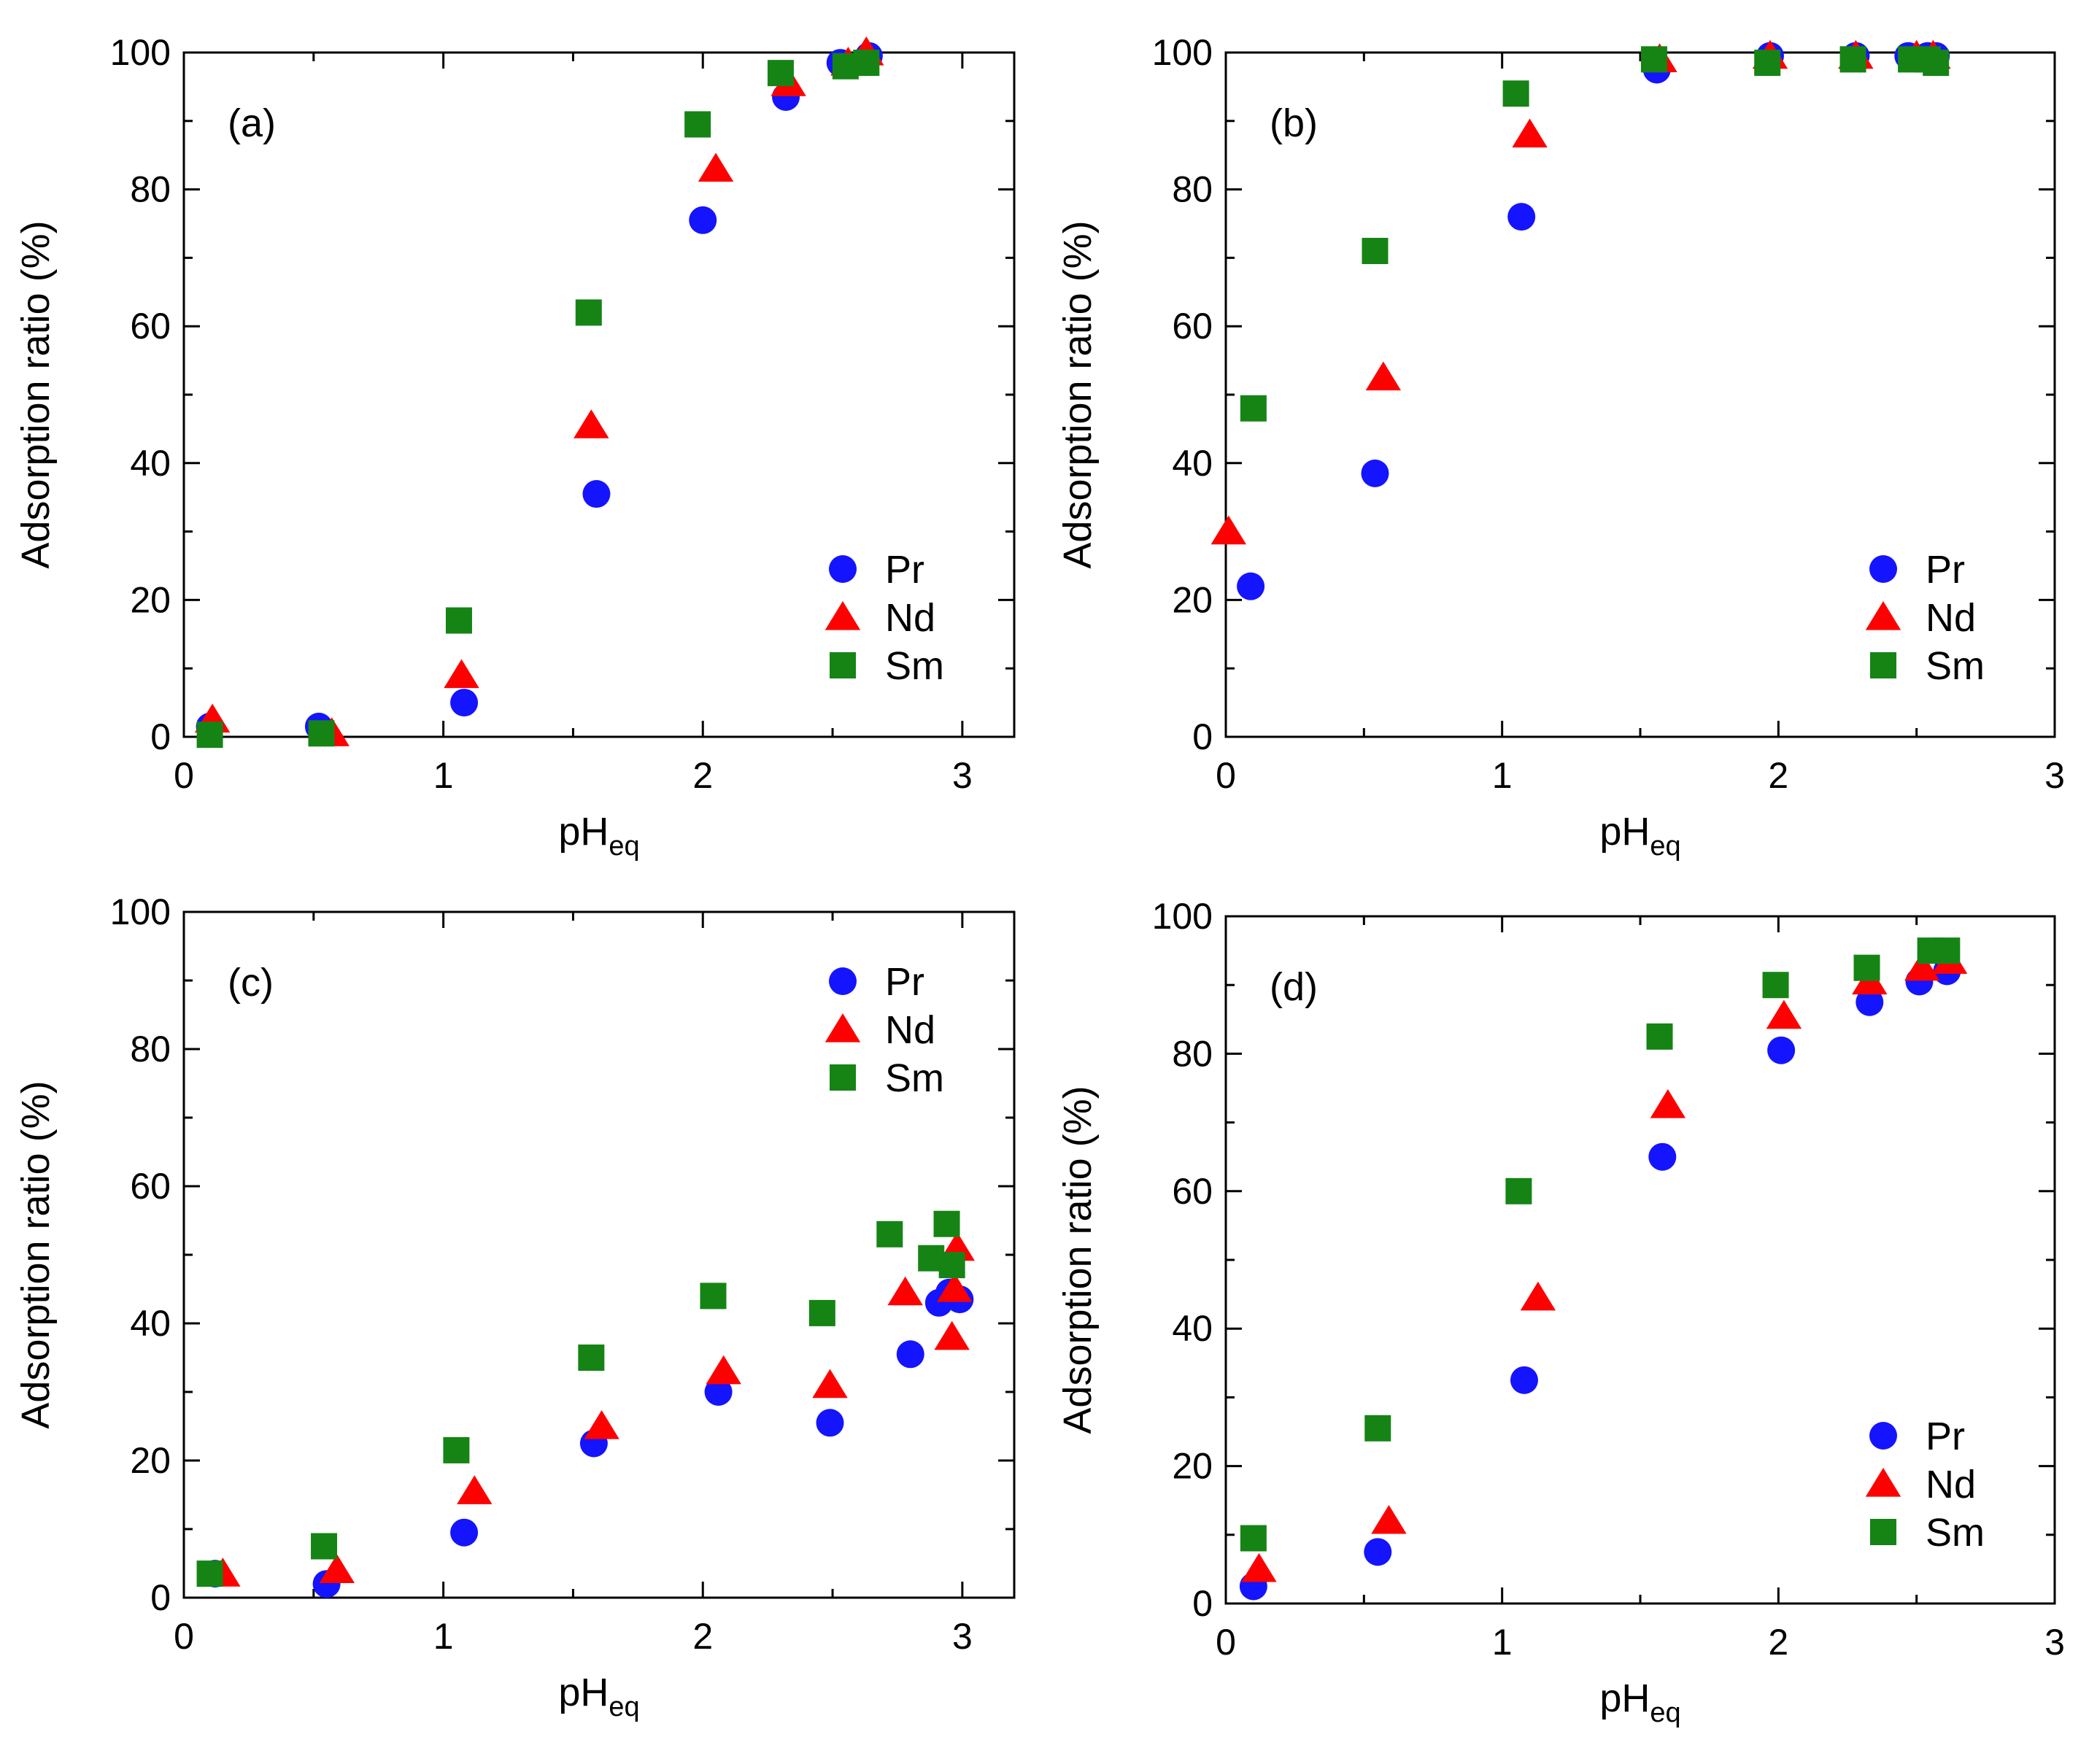  Describe the element at coordinates (1294, 987) in the screenshot. I see `panel-label: (d)` at that location.